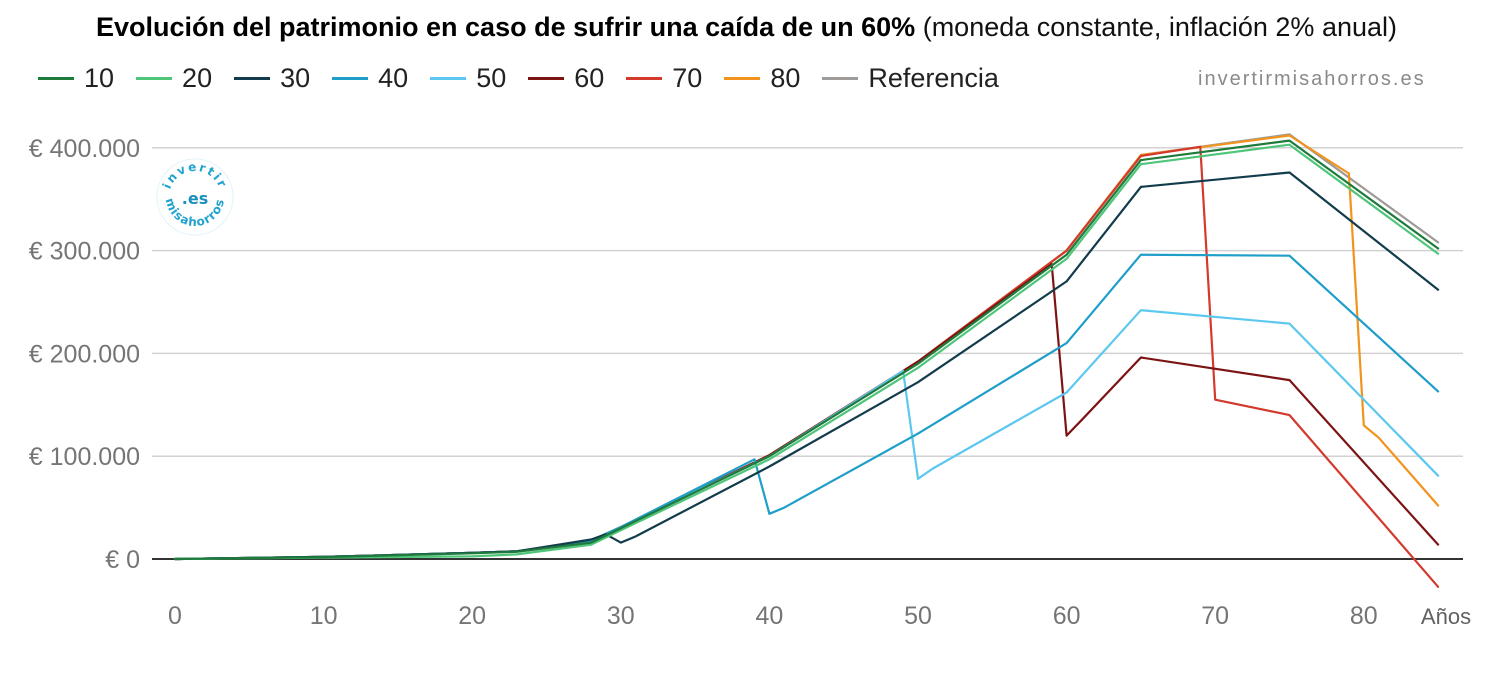 This screenshot has width=1493, height=673. I want to click on legend-label: Referencia, so click(933, 77).